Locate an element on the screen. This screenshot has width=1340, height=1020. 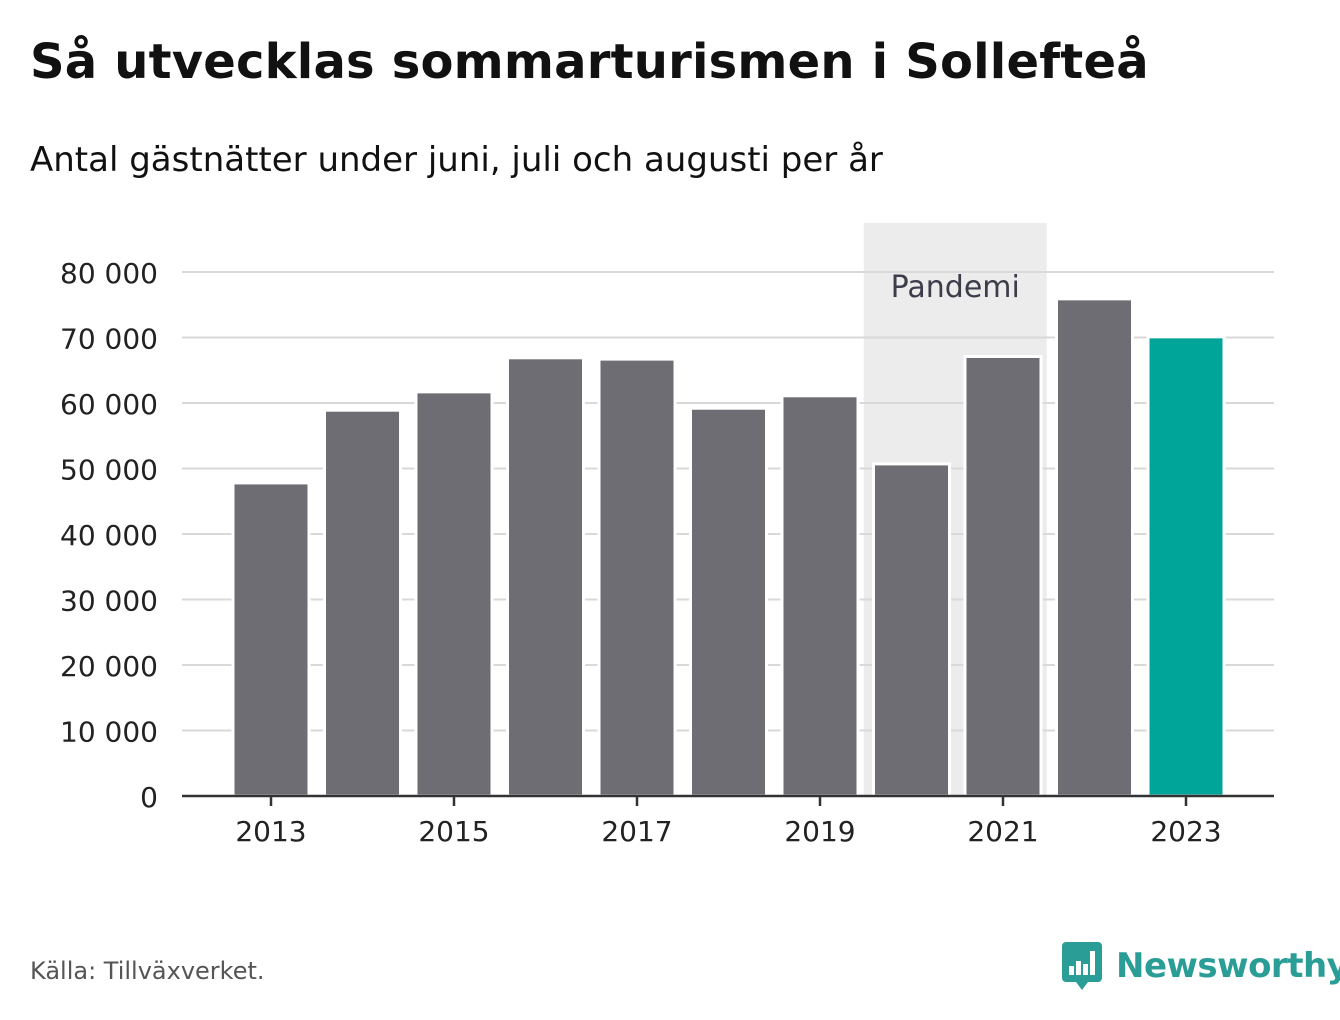
y-tick-label: 70 000 is located at coordinates (109, 339).